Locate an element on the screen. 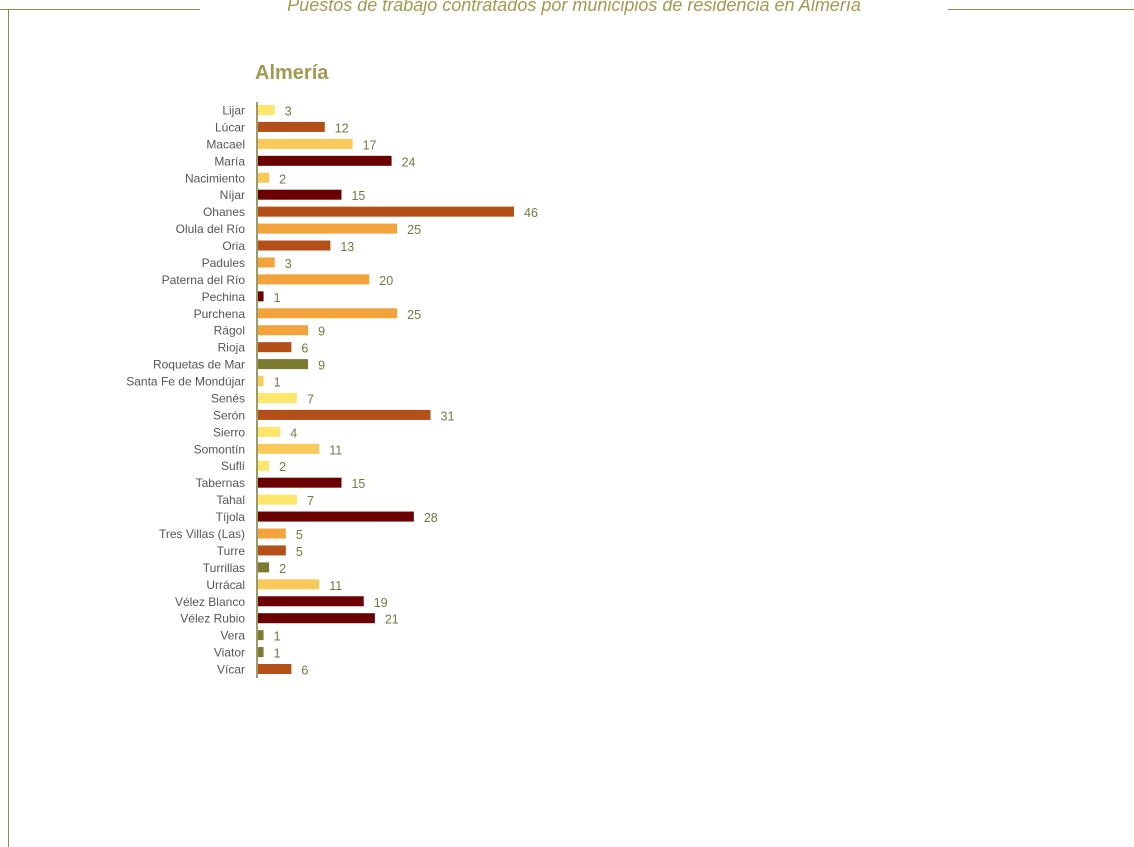  category-label: Urrácal is located at coordinates (225, 585).